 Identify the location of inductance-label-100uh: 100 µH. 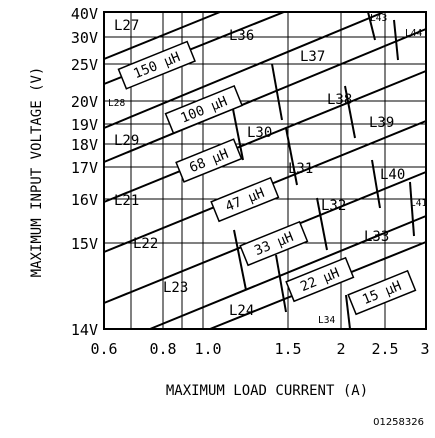
(204, 109).